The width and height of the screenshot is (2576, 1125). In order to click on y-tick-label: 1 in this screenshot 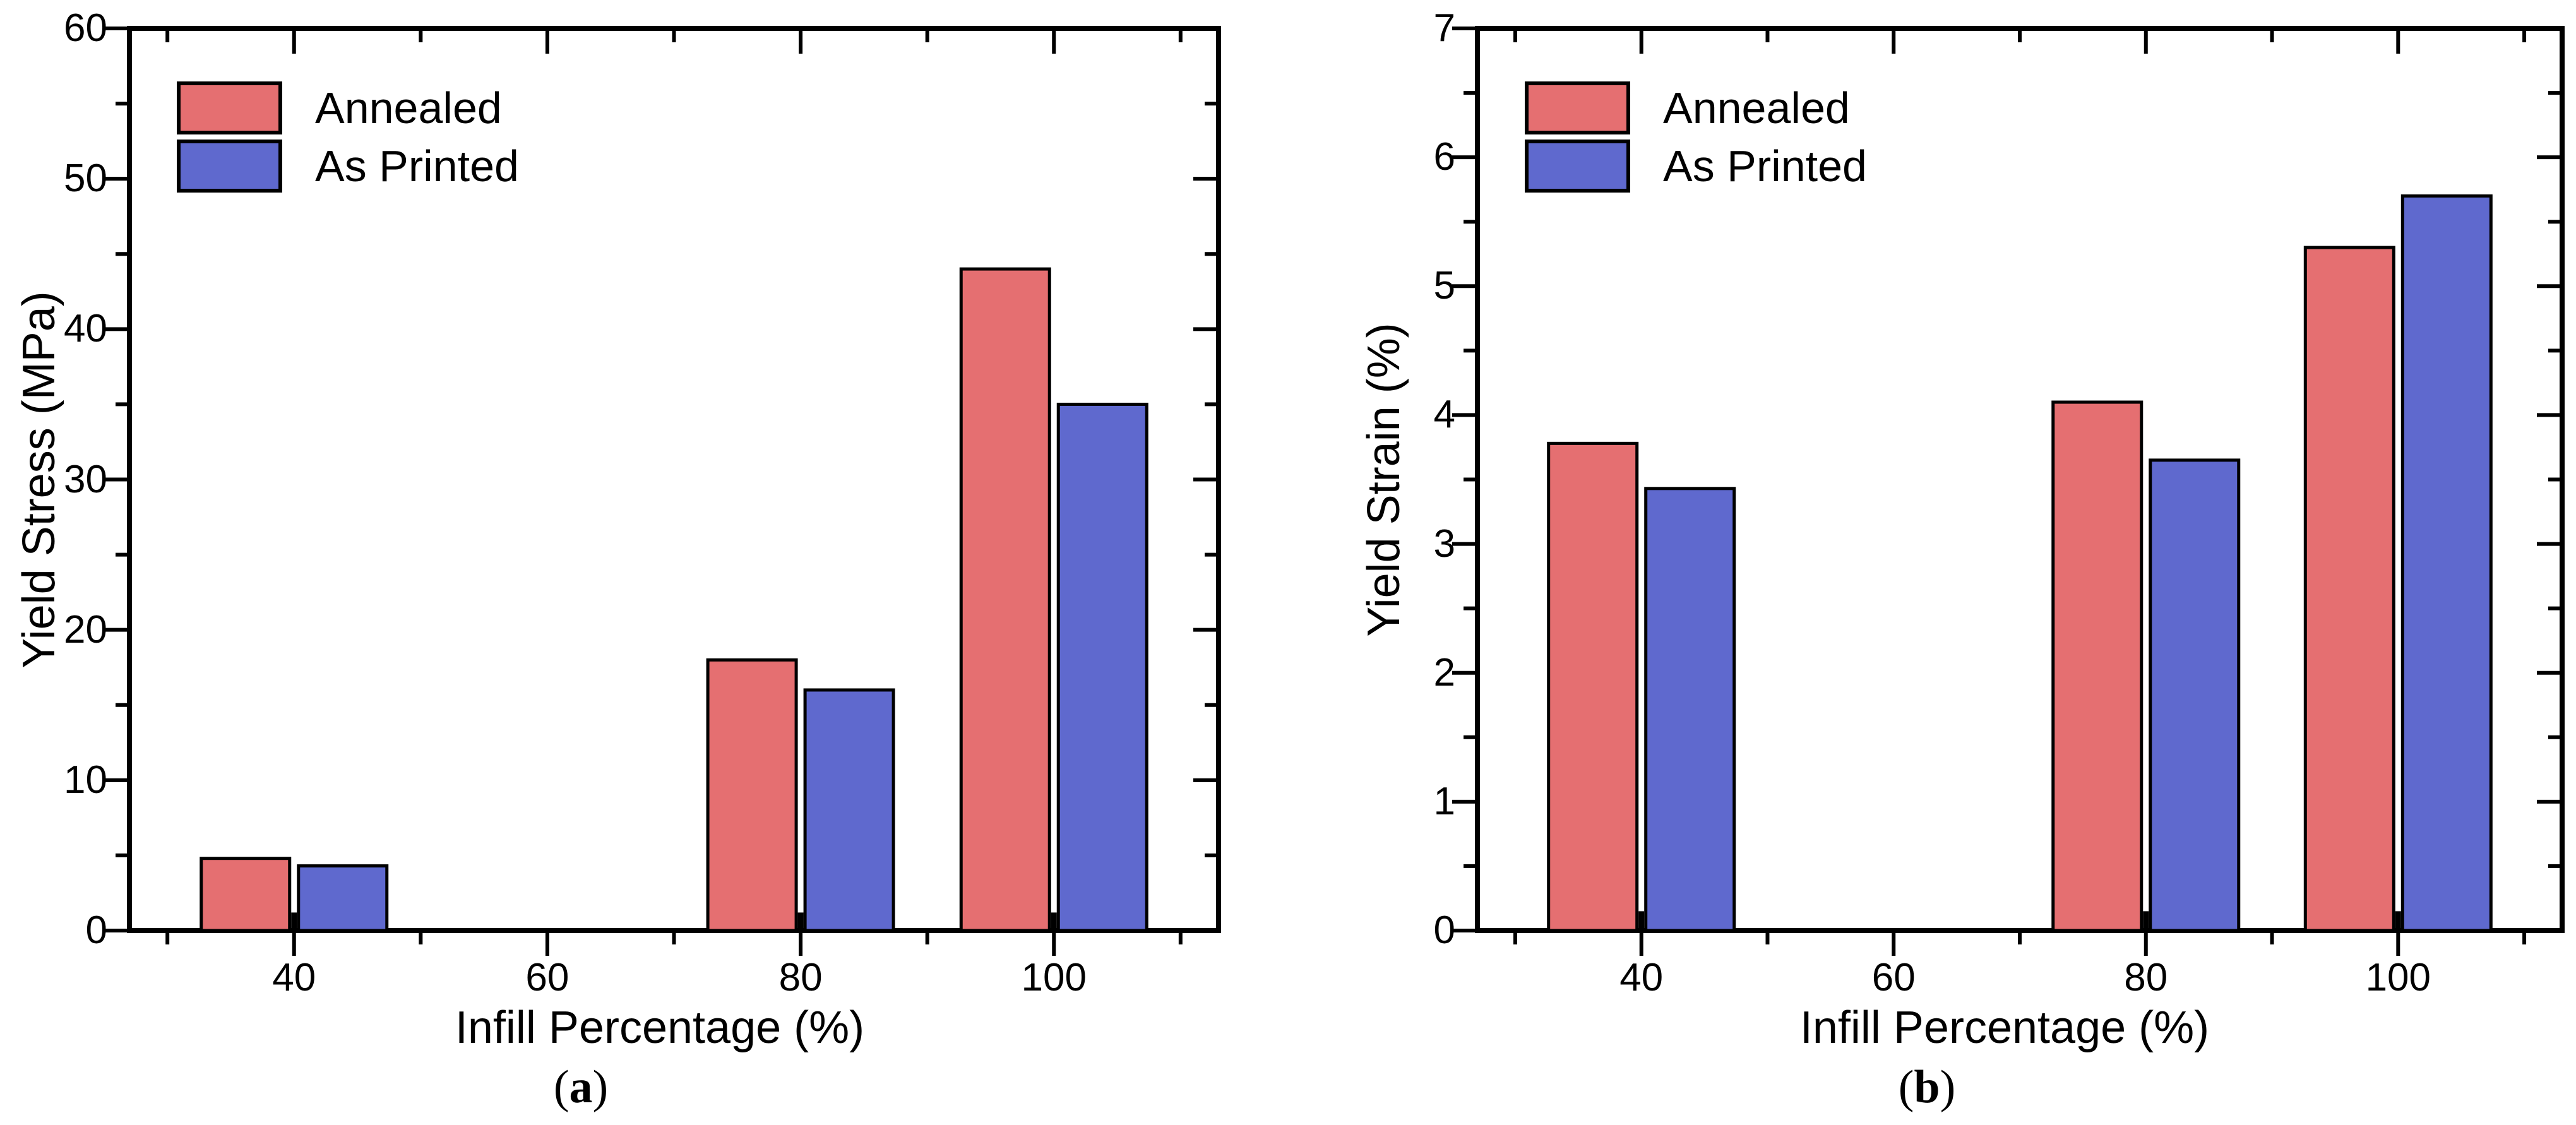, I will do `click(1444, 801)`.